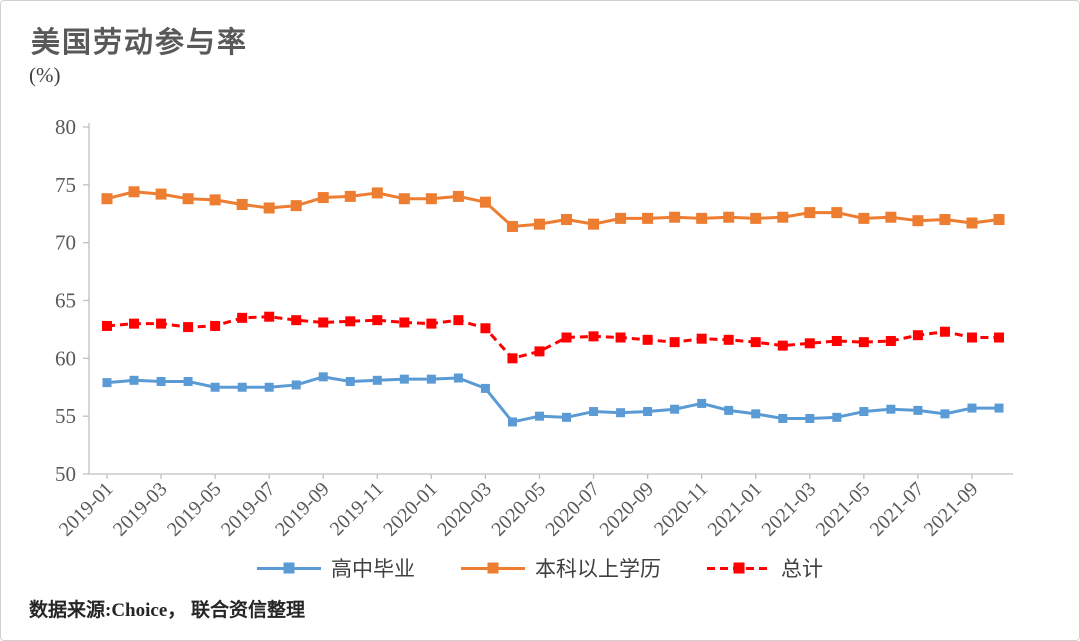 The height and width of the screenshot is (641, 1080). What do you see at coordinates (626, 509) in the screenshot?
I see `svg-text: 2020-09` at bounding box center [626, 509].